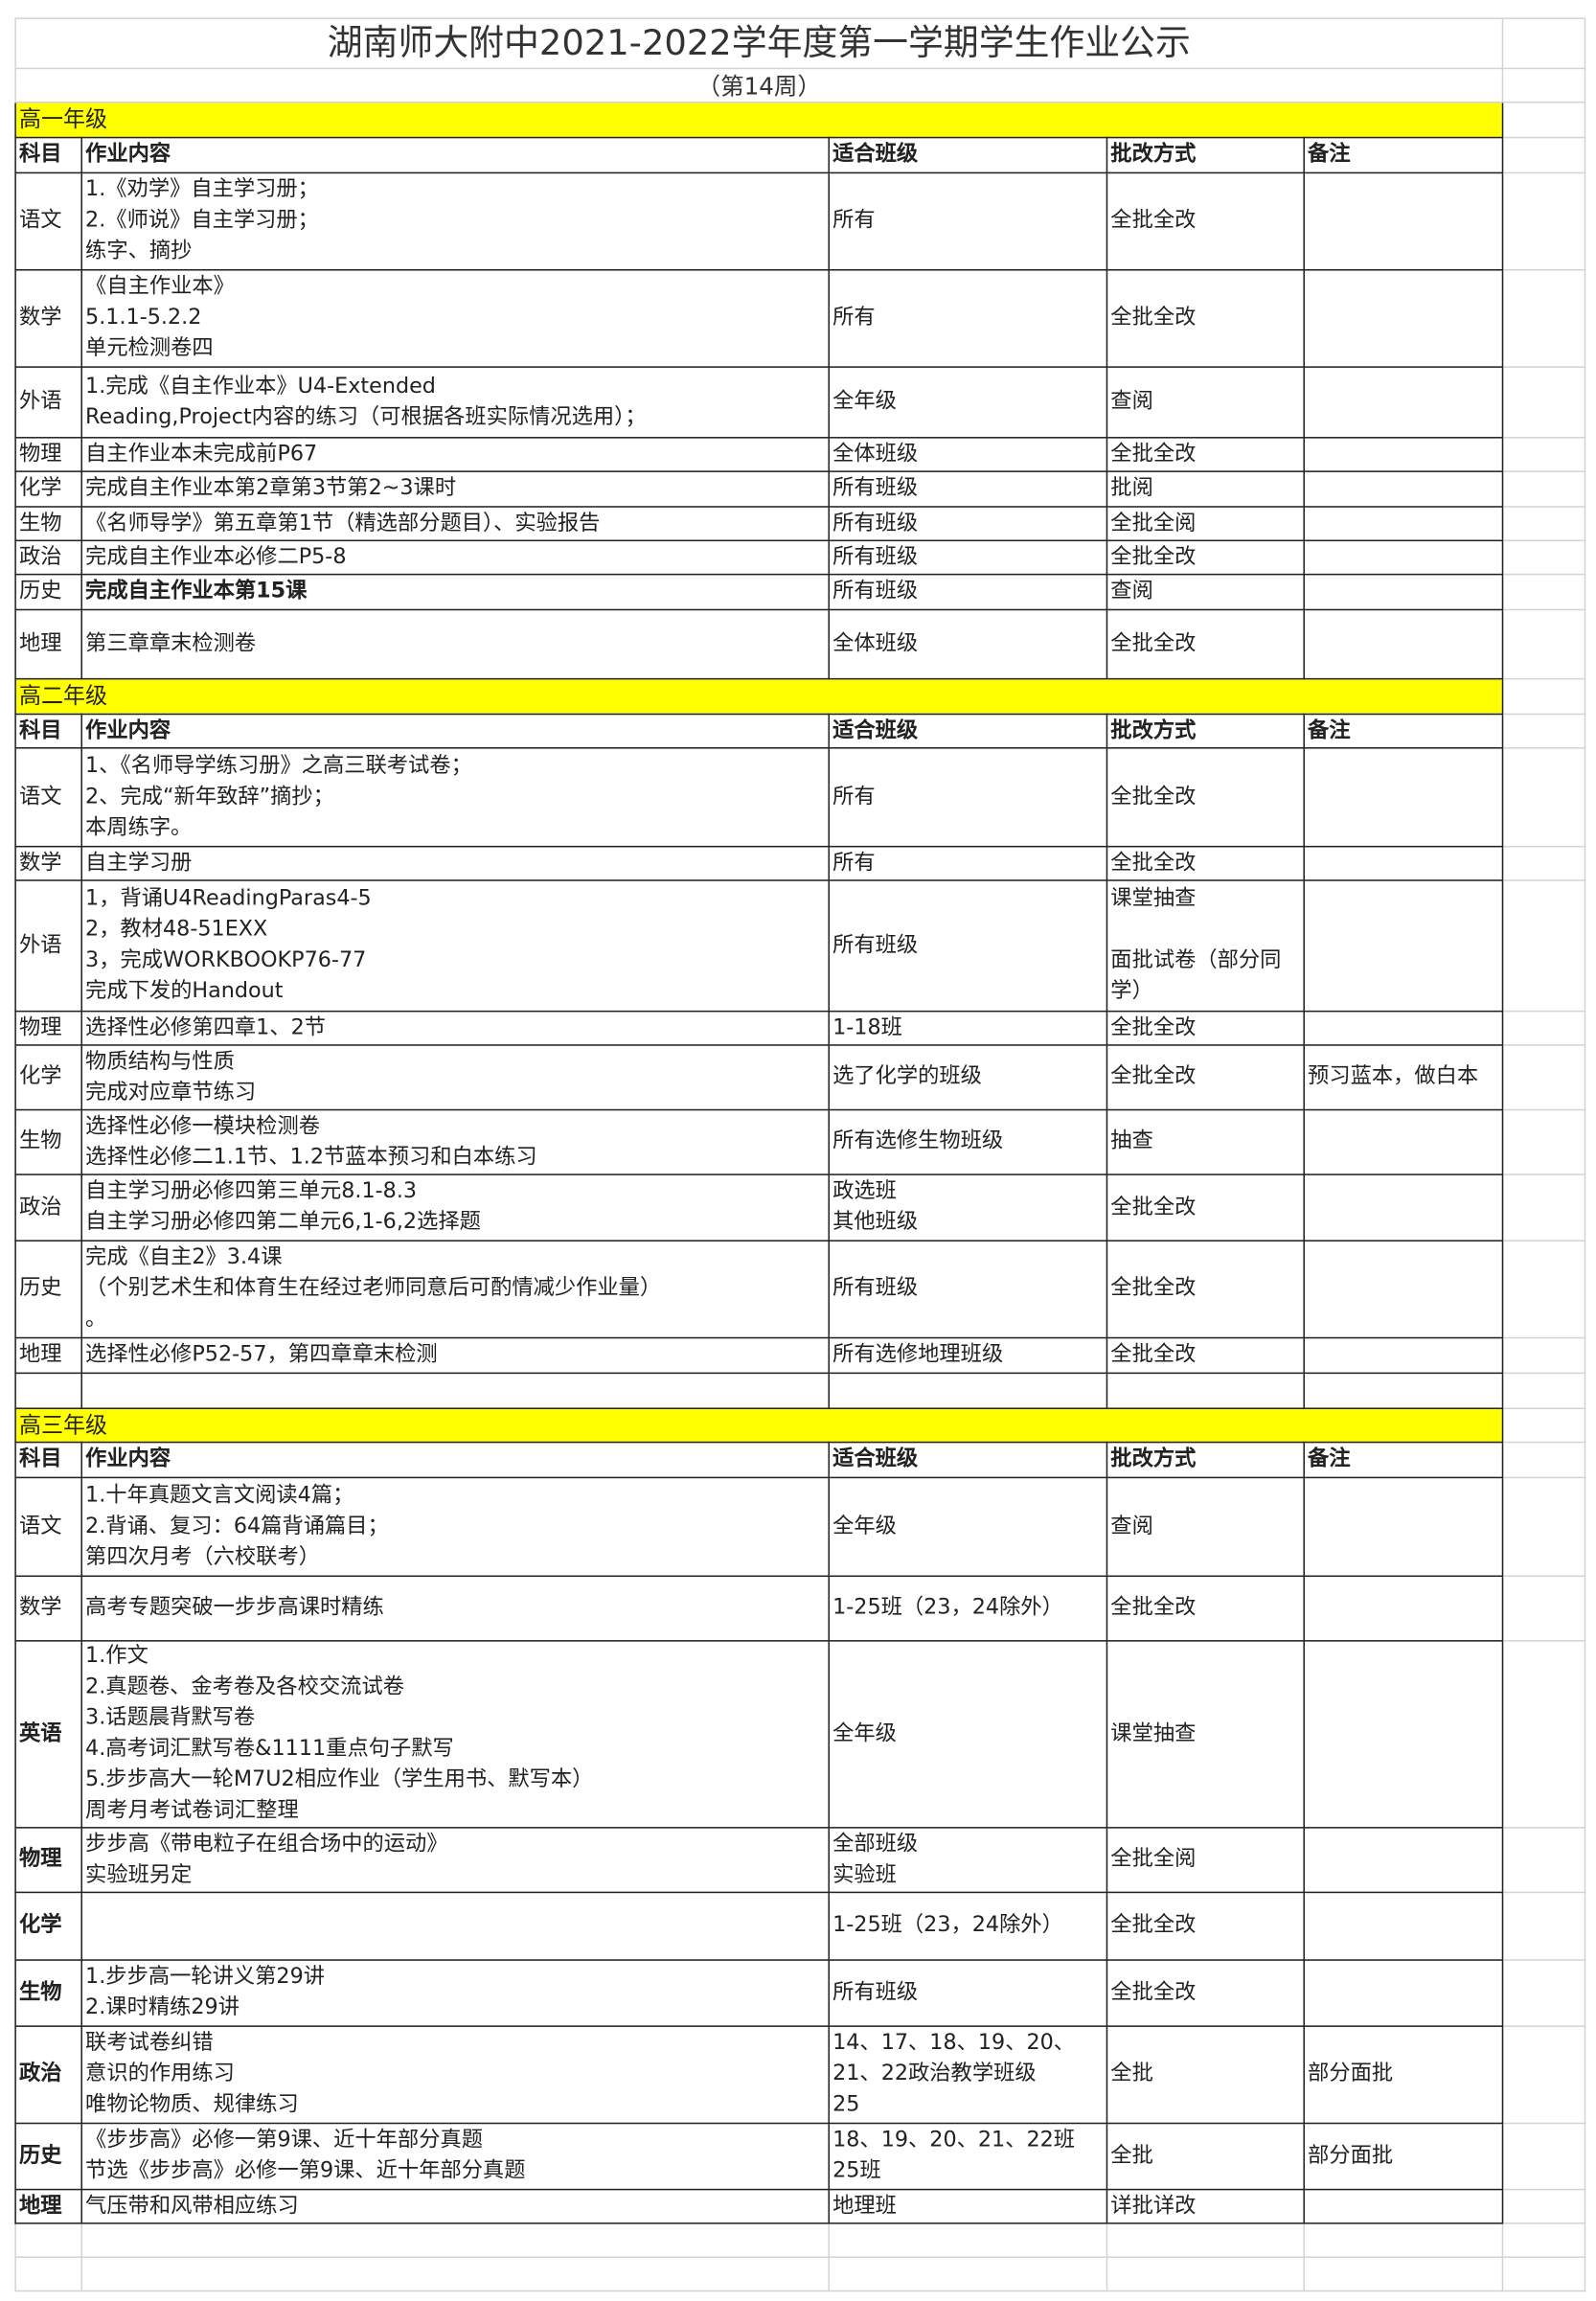 This screenshot has width=1596, height=2301. What do you see at coordinates (968, 454) in the screenshot?
I see `classes-cell: 全体班级` at bounding box center [968, 454].